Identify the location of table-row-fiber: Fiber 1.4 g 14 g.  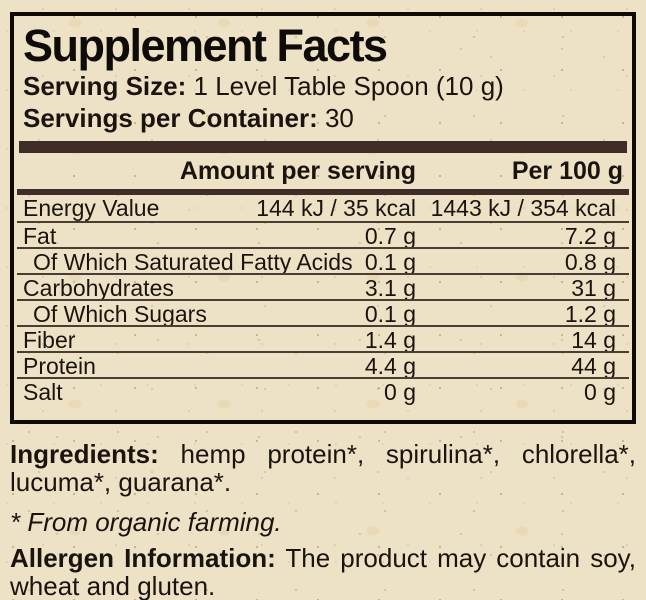
(323, 339).